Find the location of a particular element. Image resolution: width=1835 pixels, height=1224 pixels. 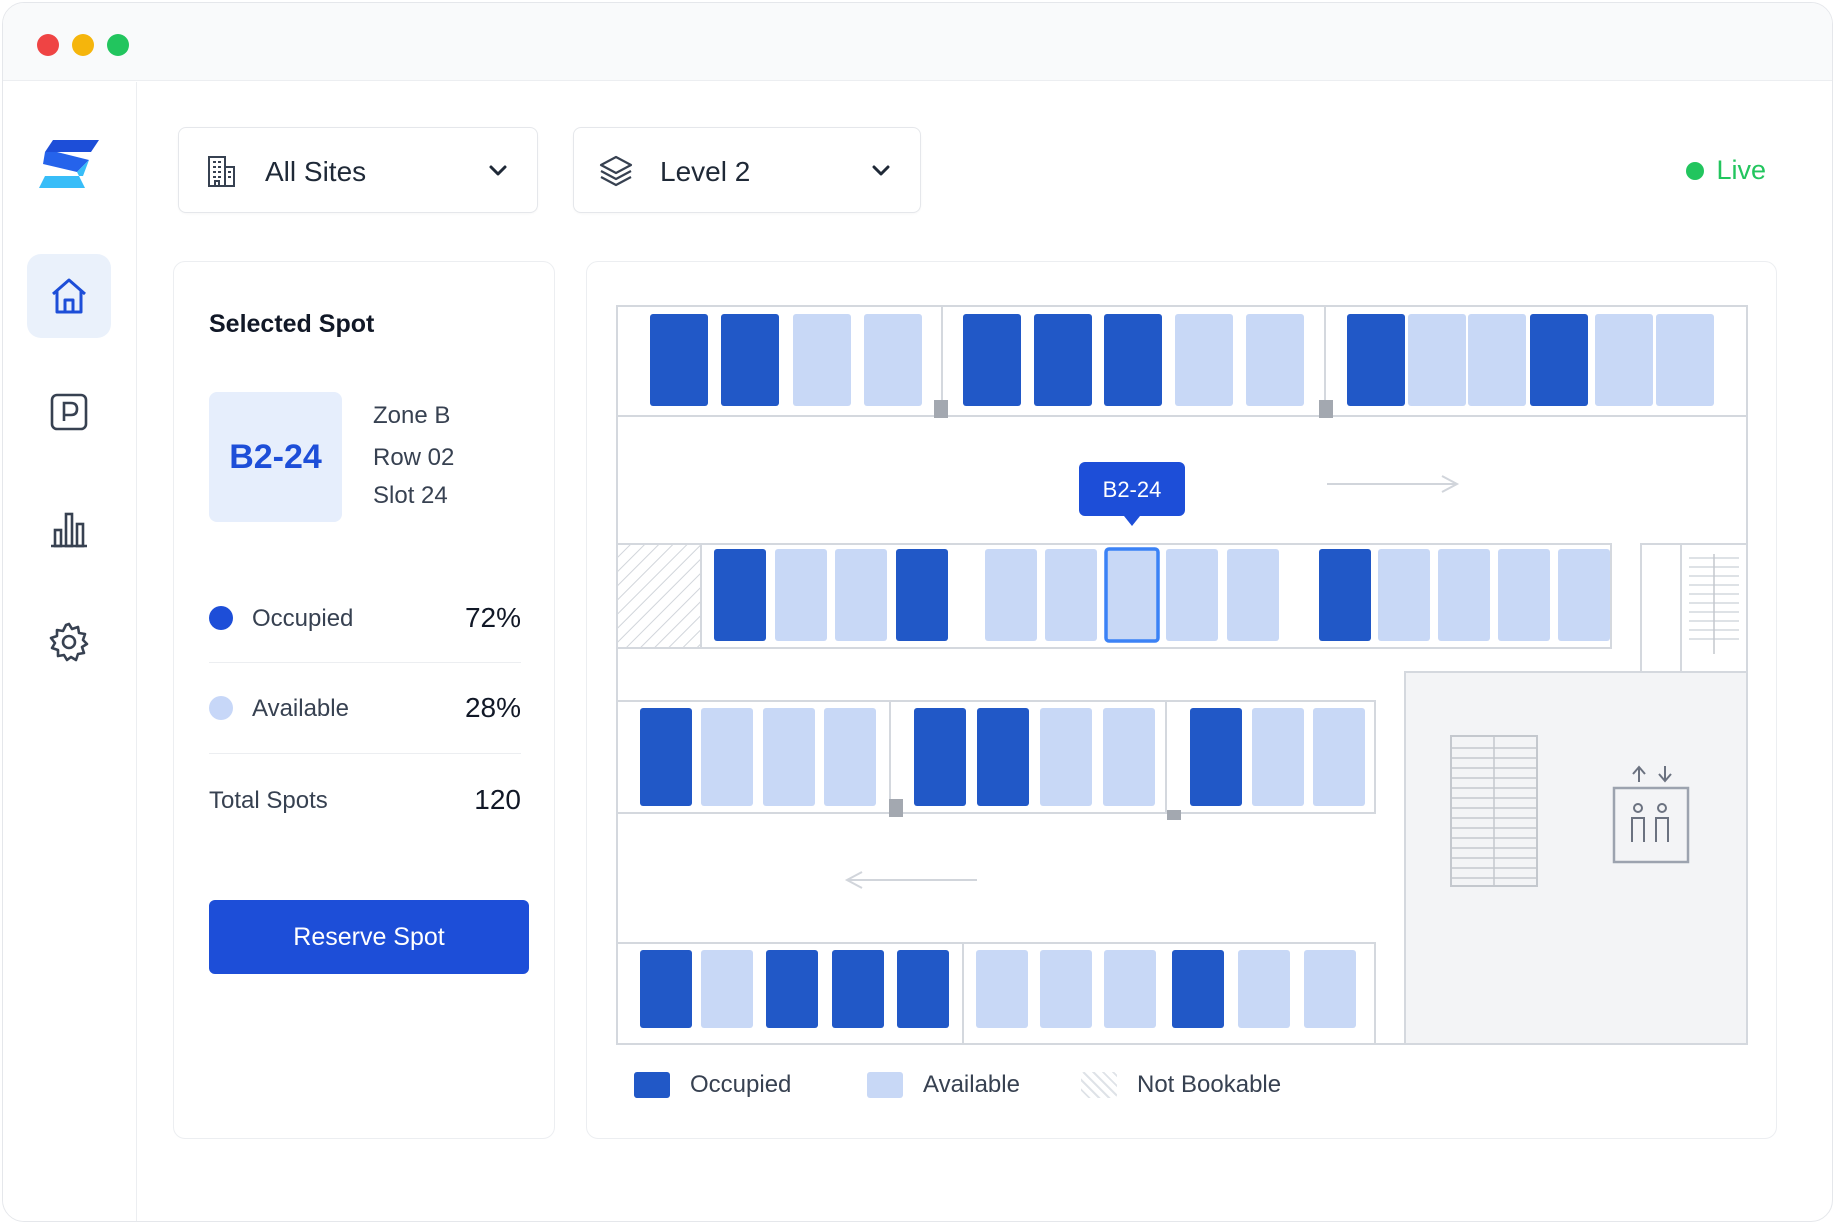

spot-zone: Zone B is located at coordinates (412, 415).